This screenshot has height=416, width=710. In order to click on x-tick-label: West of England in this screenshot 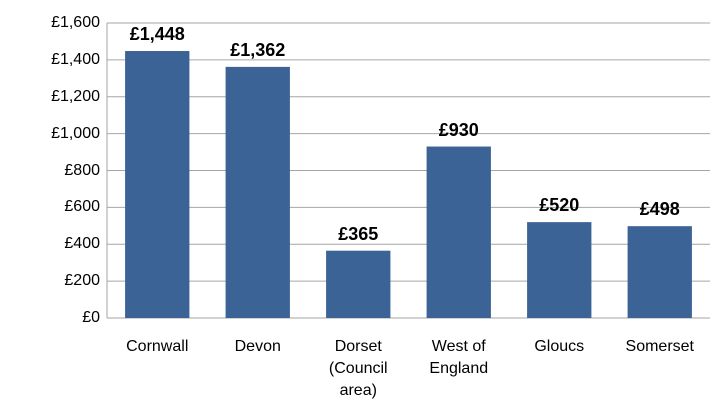, I will do `click(459, 357)`.